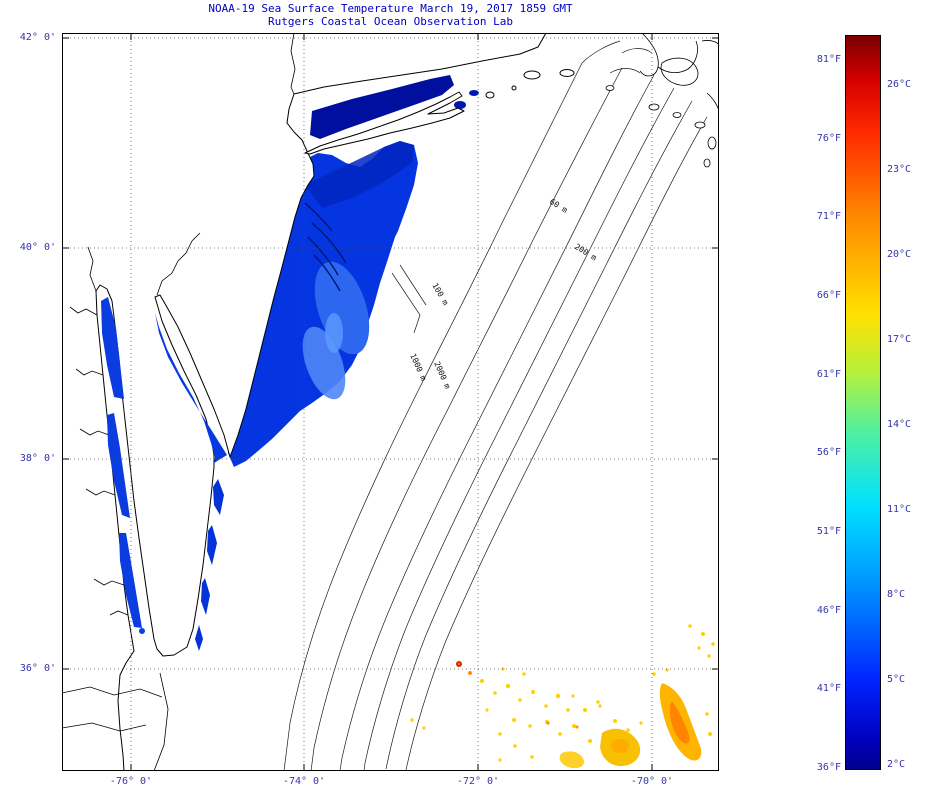  What do you see at coordinates (92, 269) in the screenshot?
I see `susquehanna-river` at bounding box center [92, 269].